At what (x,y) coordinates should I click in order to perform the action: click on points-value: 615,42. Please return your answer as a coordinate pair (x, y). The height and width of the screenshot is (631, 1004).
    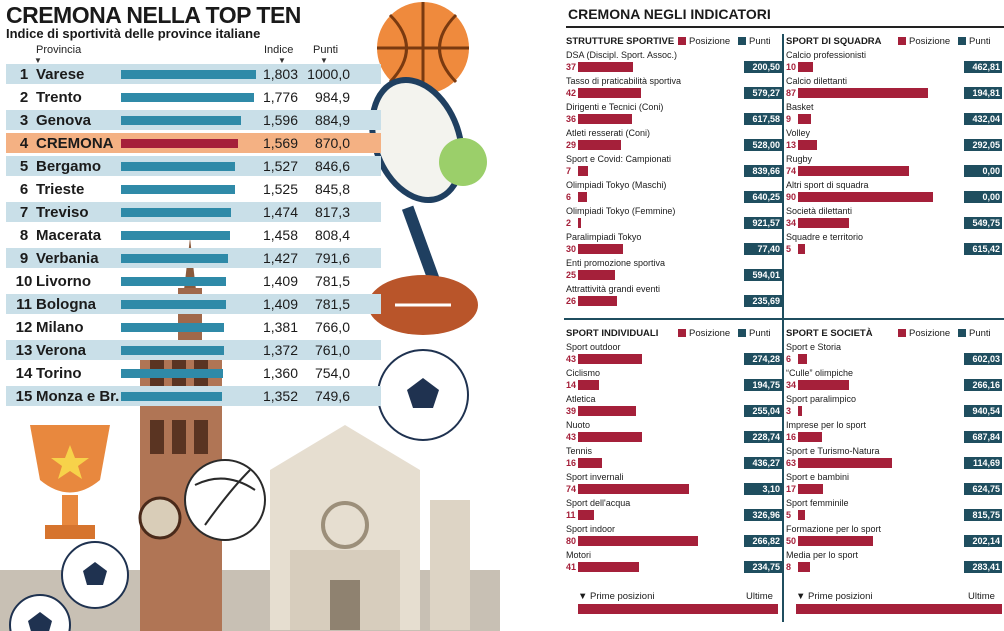
    Looking at the image, I should click on (983, 249).